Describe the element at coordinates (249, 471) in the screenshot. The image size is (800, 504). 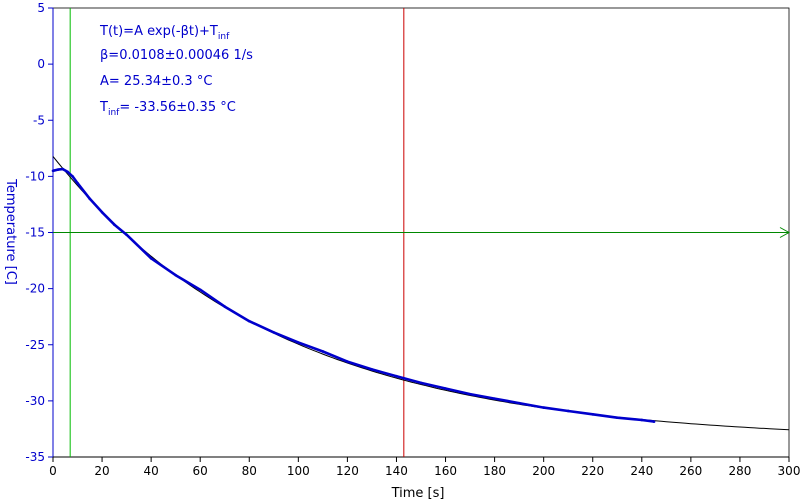
I see `x-tick-label: 80` at that location.